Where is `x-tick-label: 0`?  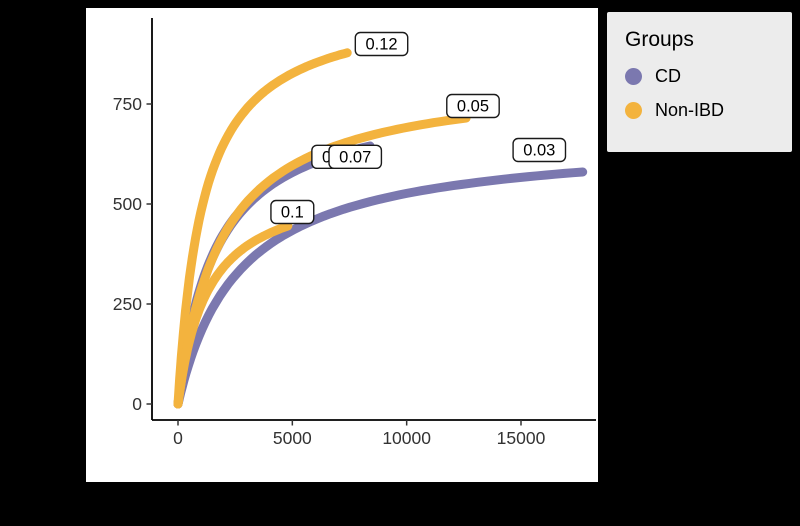
x-tick-label: 0 is located at coordinates (178, 438).